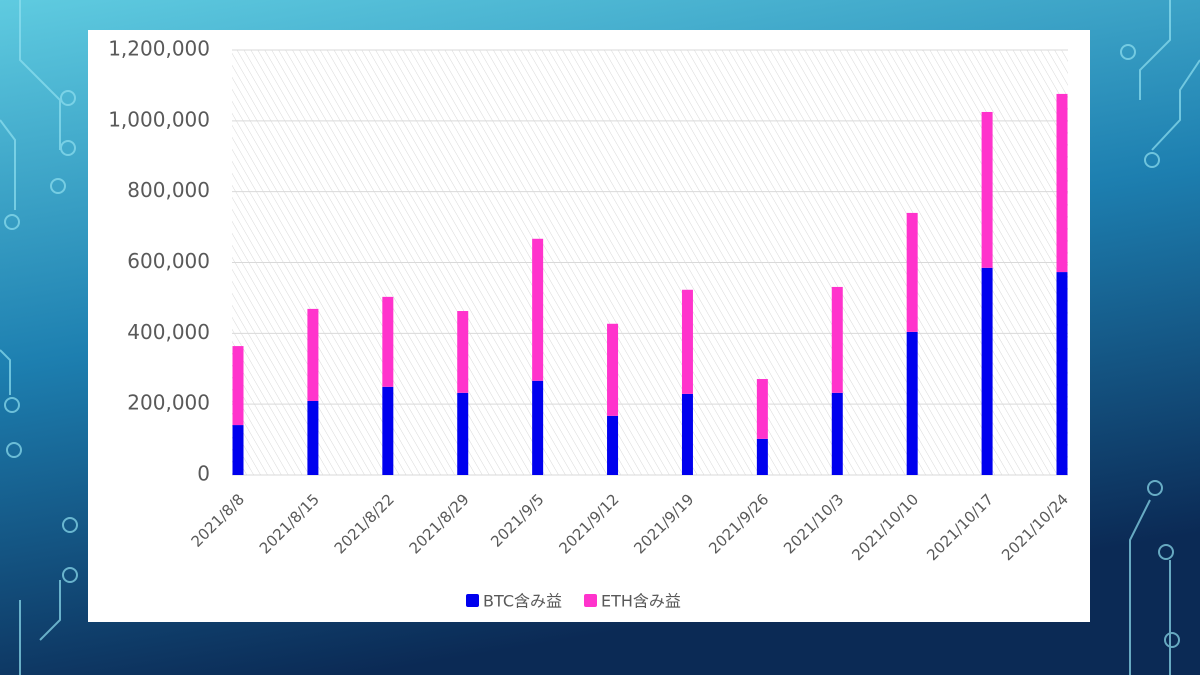 Image resolution: width=1200 pixels, height=679 pixels. What do you see at coordinates (168, 190) in the screenshot?
I see `y-tick-label: 800,000` at bounding box center [168, 190].